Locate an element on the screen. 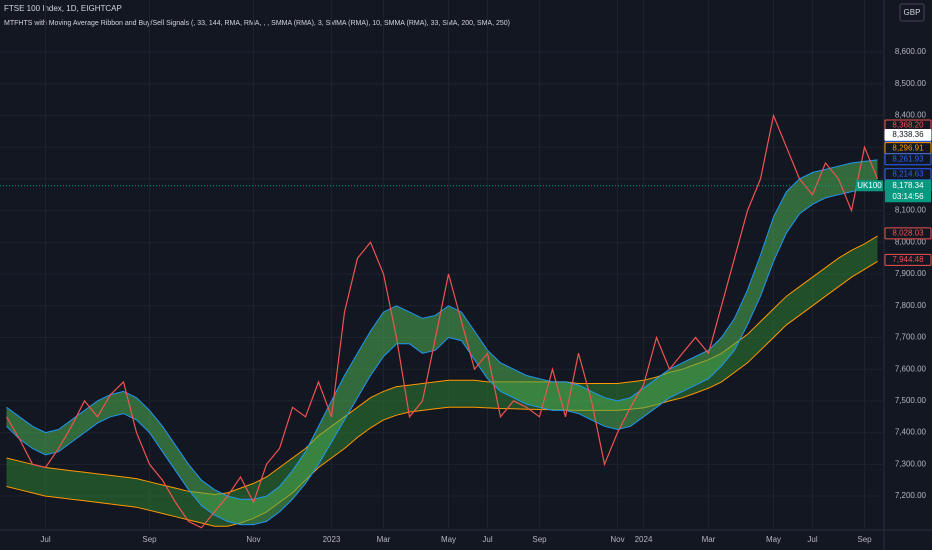  y-tick-label: 7,500.00 is located at coordinates (911, 400).